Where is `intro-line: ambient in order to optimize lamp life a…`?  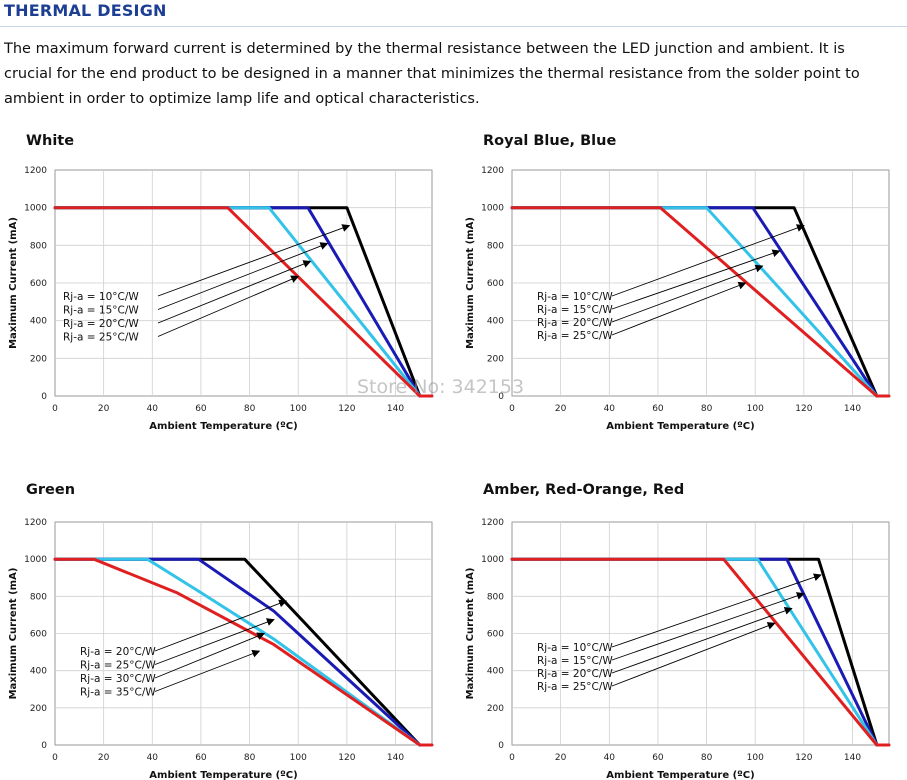
intro-line: ambient in order to optimize lamp life a… is located at coordinates (242, 99).